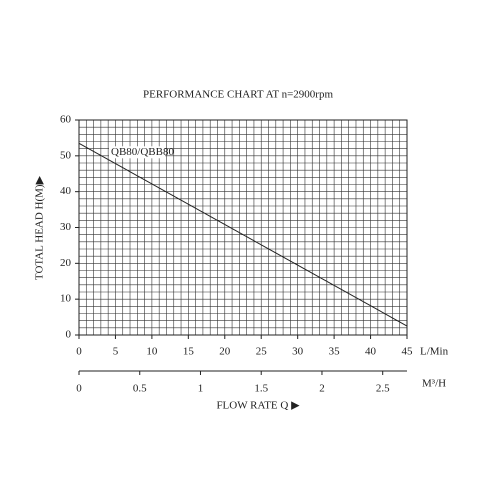 This screenshot has width=500, height=500. I want to click on x-tick-label: 0, so click(79, 352).